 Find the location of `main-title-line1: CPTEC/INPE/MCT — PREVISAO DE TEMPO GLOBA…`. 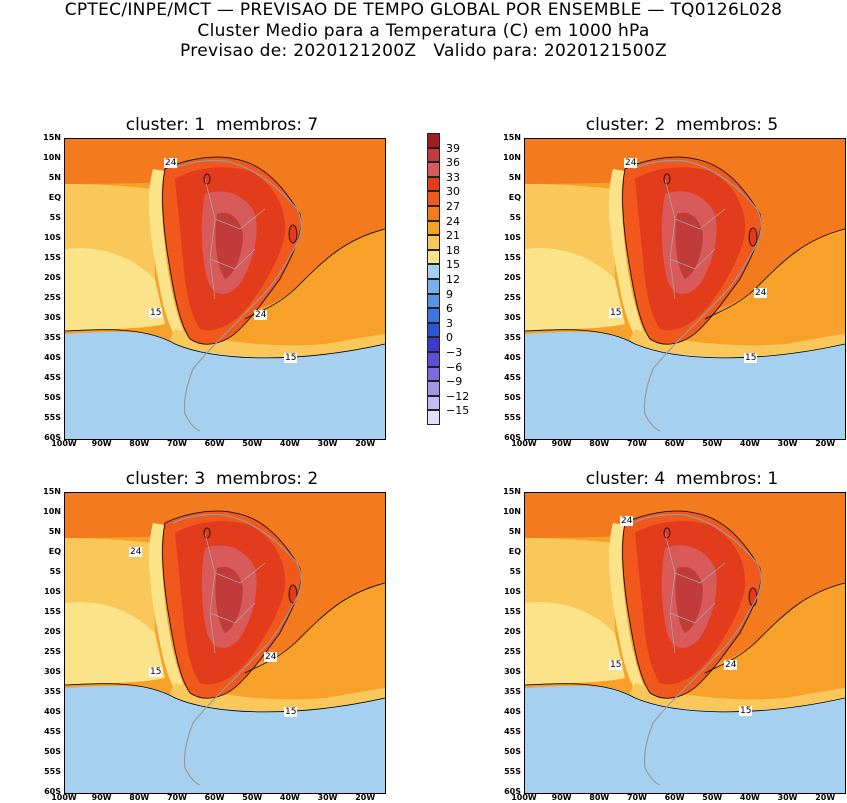

main-title-line1: CPTEC/INPE/MCT — PREVISAO DE TEMPO GLOBA… is located at coordinates (423, 10).